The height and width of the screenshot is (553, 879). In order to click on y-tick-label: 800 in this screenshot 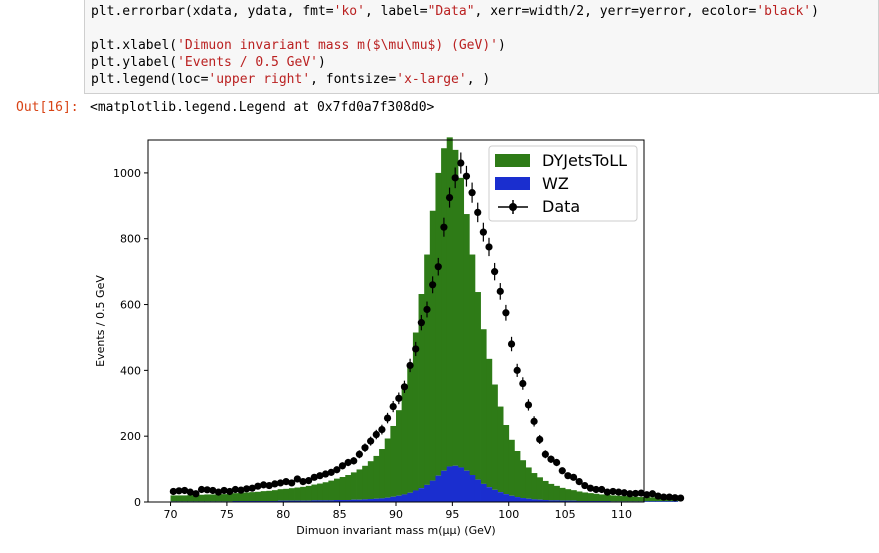, I will do `click(130, 239)`.